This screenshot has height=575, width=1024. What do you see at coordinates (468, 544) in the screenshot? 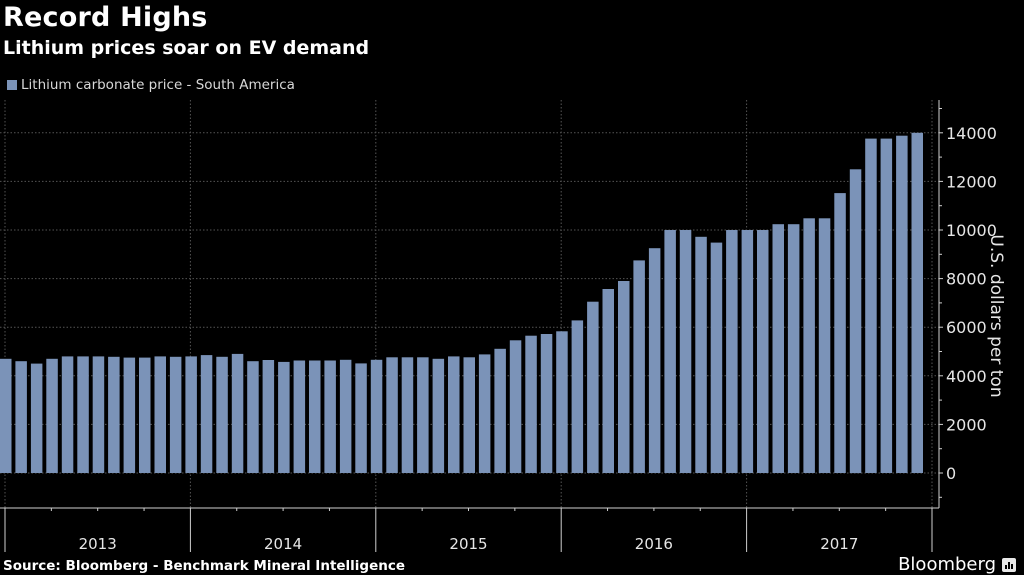
I see `x-tick-label: 2015` at bounding box center [468, 544].